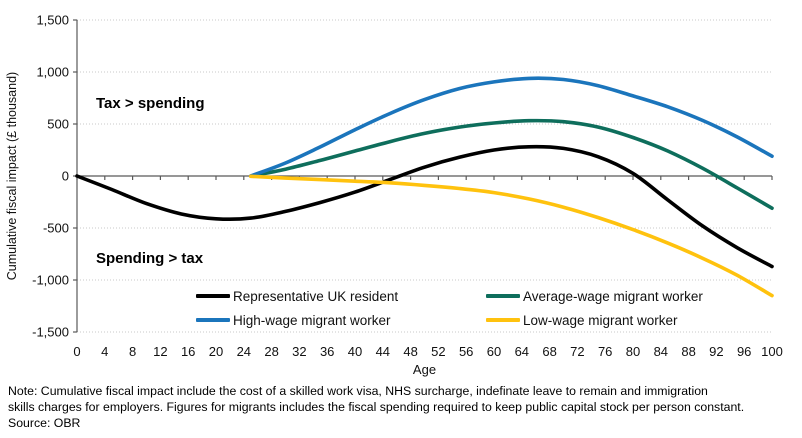  Describe the element at coordinates (424, 369) in the screenshot. I see `x-axis-title: Age` at that location.